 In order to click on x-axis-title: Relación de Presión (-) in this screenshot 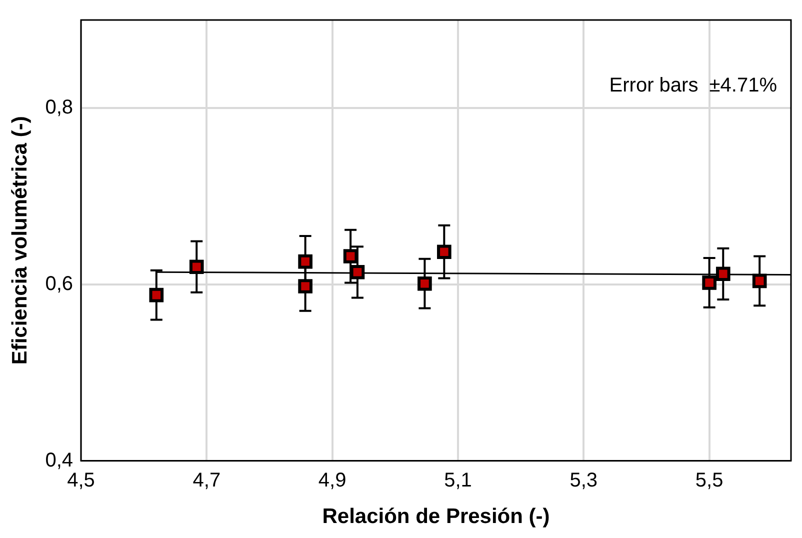, I will do `click(436, 516)`.